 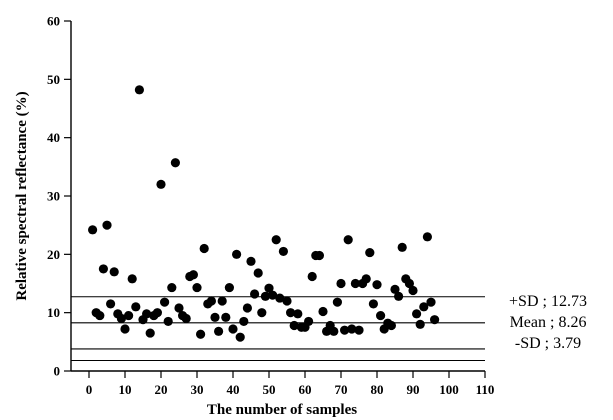 I want to click on y-axis-ticks: 0 10 20 30 40 50 60, so click(x=59, y=196).